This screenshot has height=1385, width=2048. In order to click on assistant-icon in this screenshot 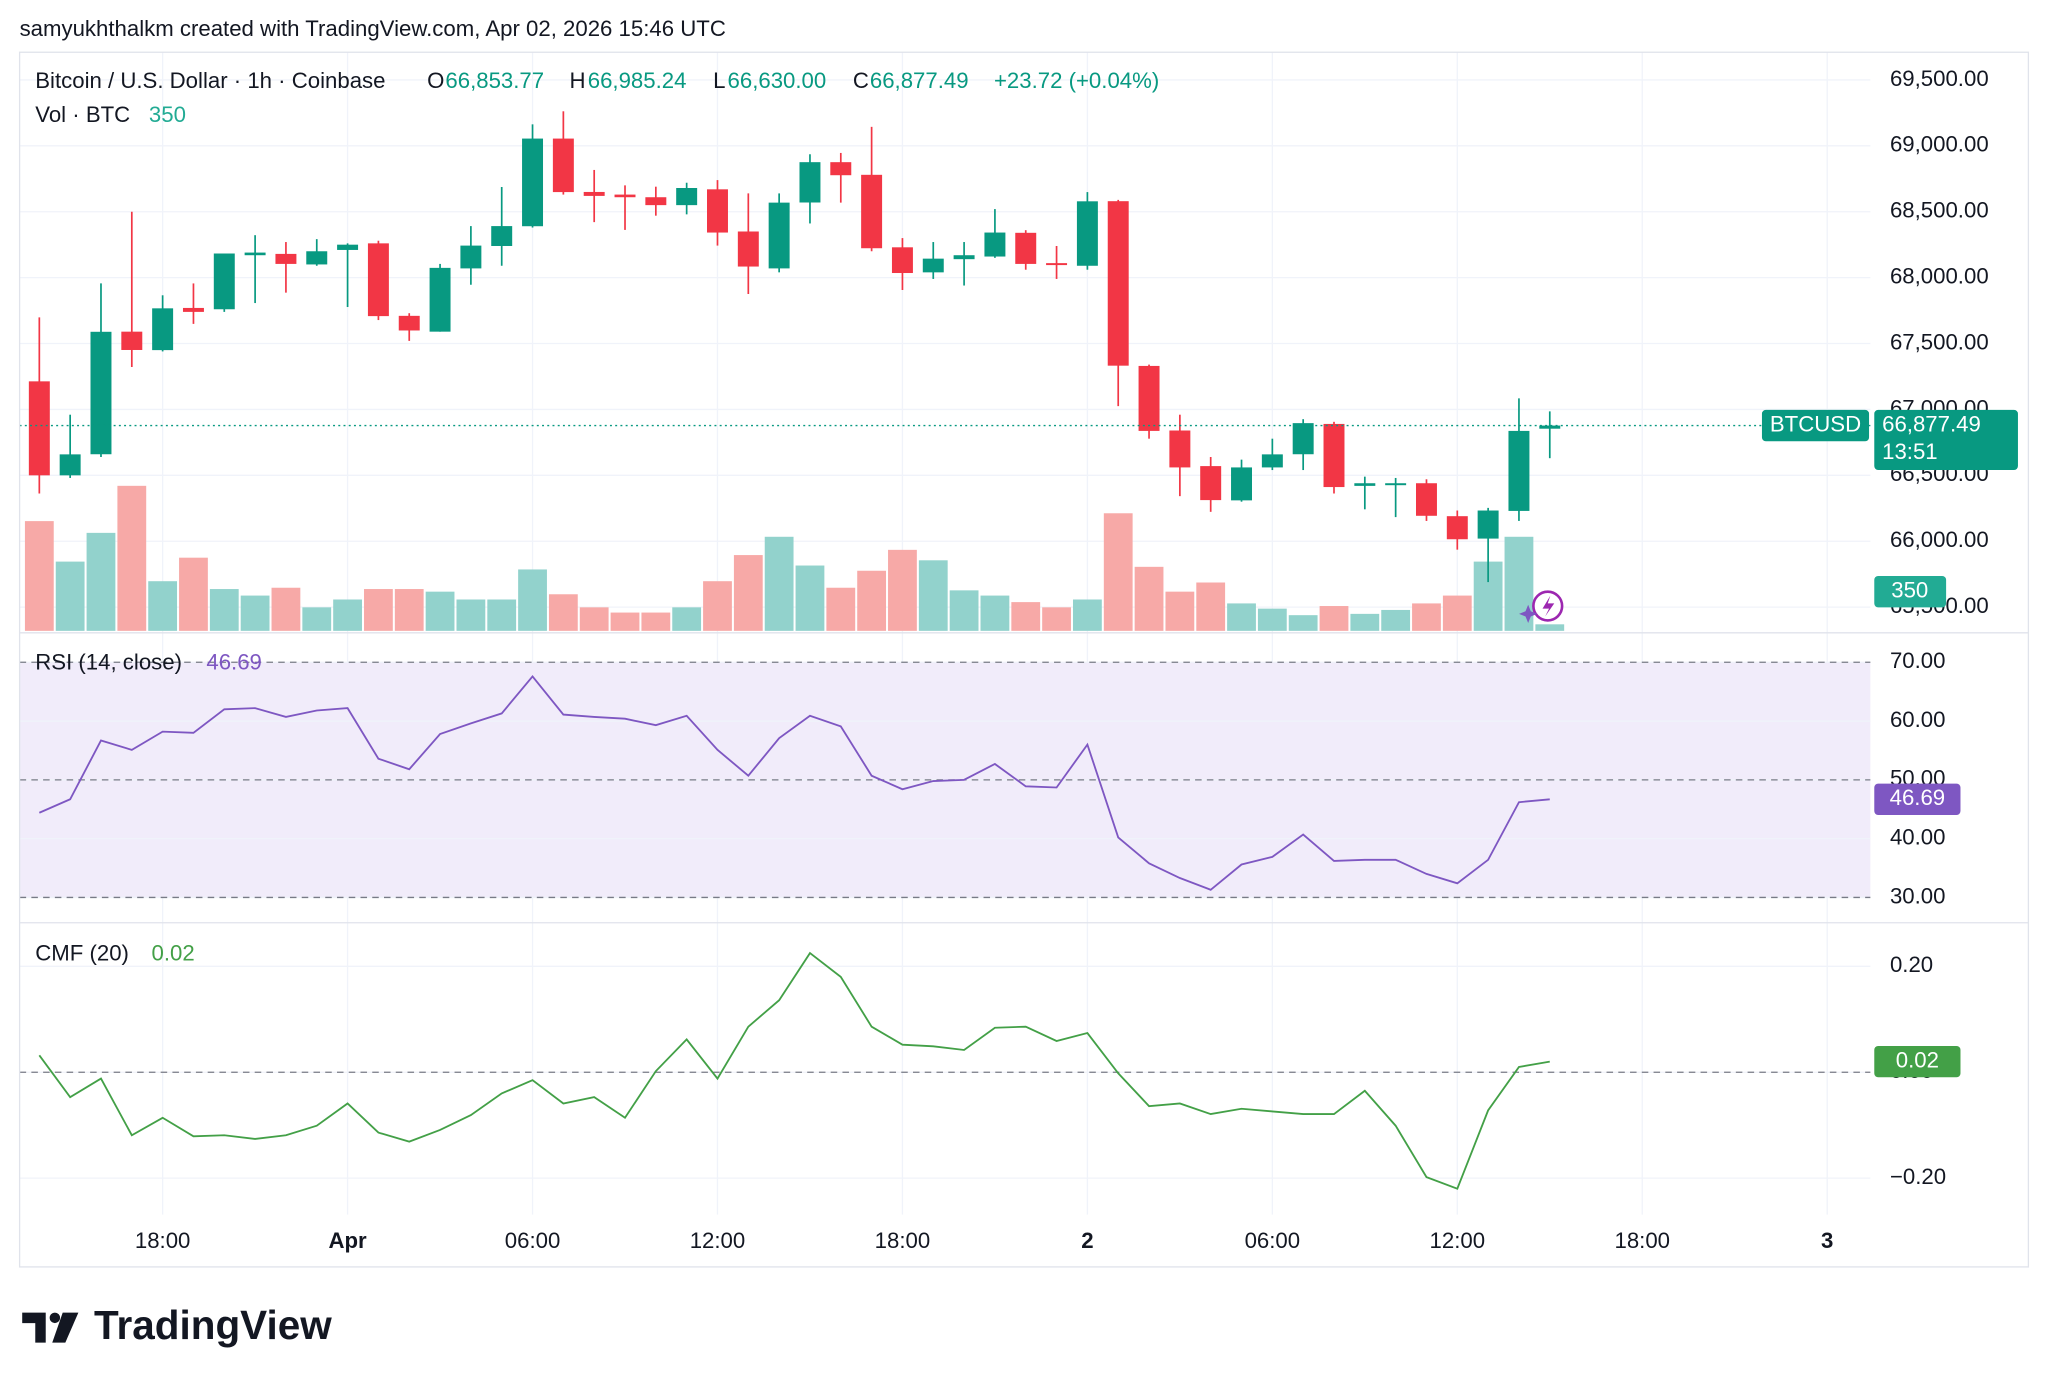, I will do `click(1541, 607)`.